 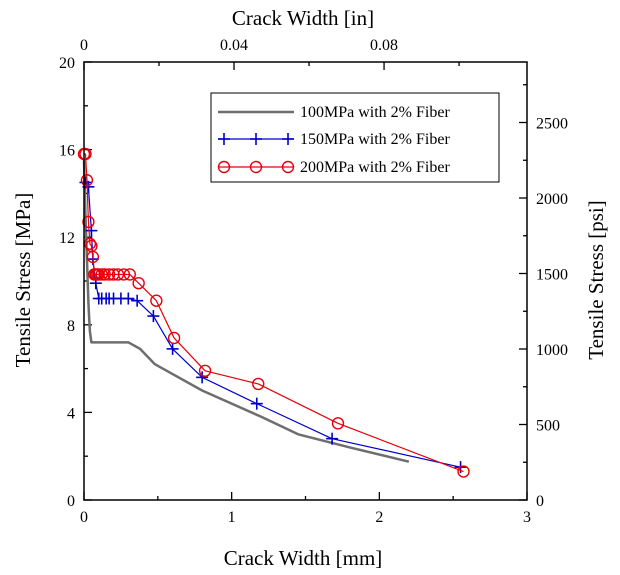 I want to click on legend-line-200mpa, so click(x=256, y=167).